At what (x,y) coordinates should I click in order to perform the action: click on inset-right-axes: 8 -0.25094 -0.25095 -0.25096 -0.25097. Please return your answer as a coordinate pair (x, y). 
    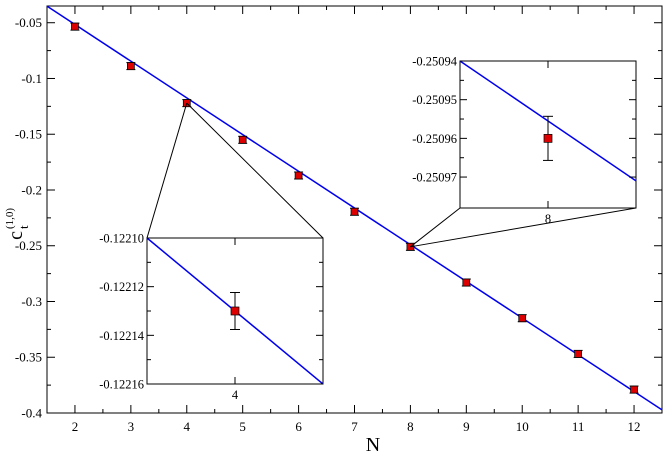
    Looking at the image, I should click on (524, 140).